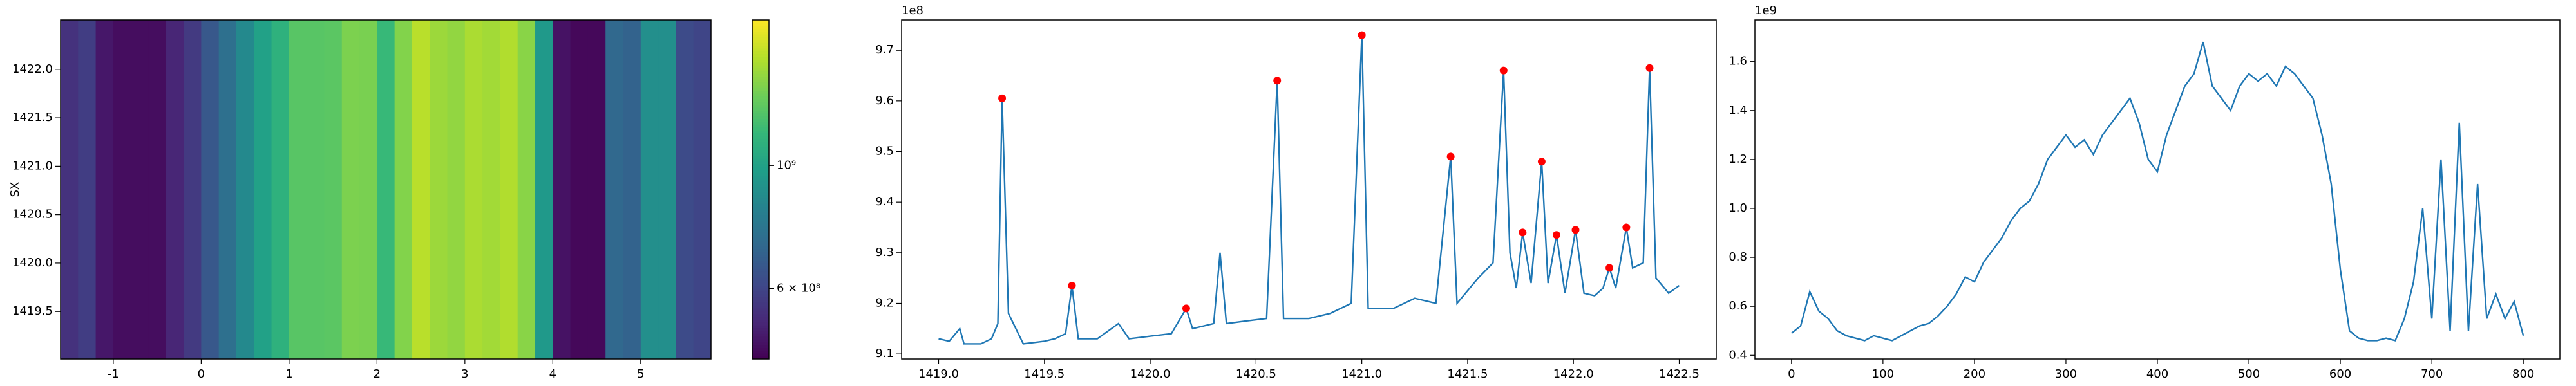 The height and width of the screenshot is (386, 2576). What do you see at coordinates (2066, 374) in the screenshot?
I see `x-tick-label: 300` at bounding box center [2066, 374].